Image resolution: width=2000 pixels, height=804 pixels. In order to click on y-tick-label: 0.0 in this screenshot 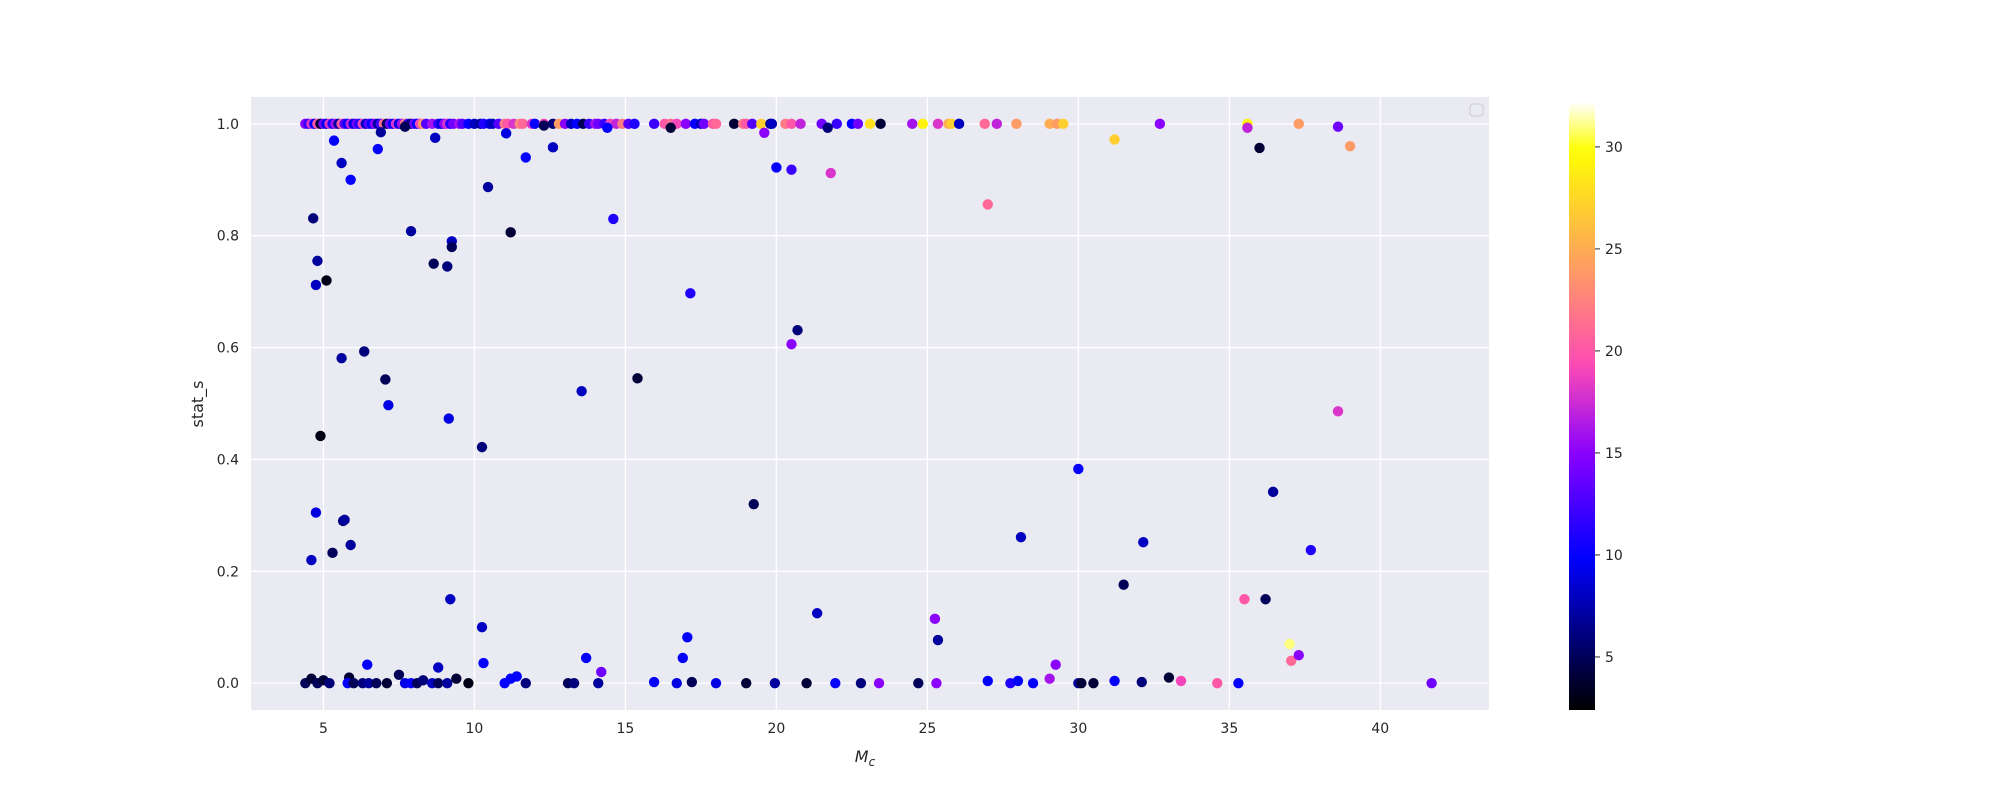, I will do `click(228, 684)`.